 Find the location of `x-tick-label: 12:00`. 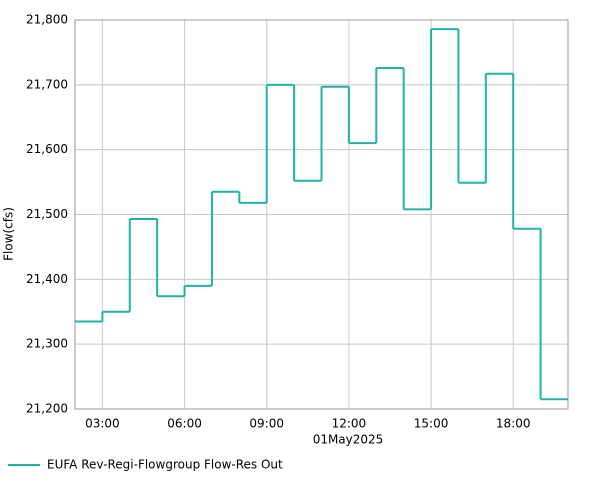

x-tick-label: 12:00 is located at coordinates (349, 424).